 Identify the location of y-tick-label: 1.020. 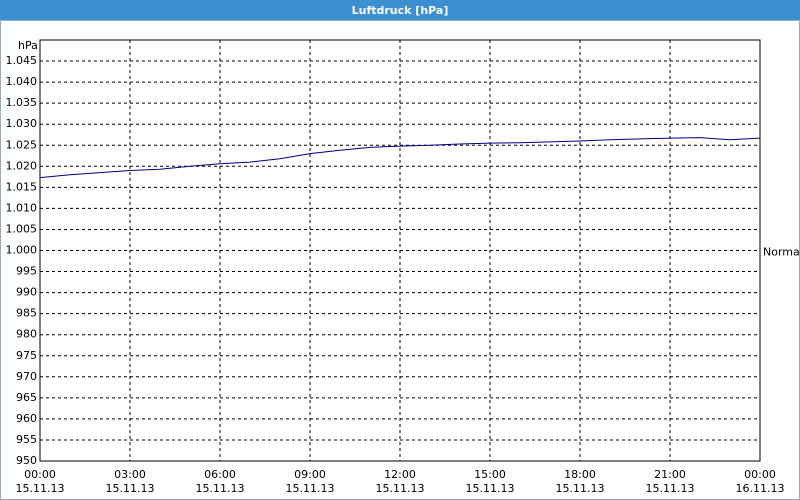
(22, 165).